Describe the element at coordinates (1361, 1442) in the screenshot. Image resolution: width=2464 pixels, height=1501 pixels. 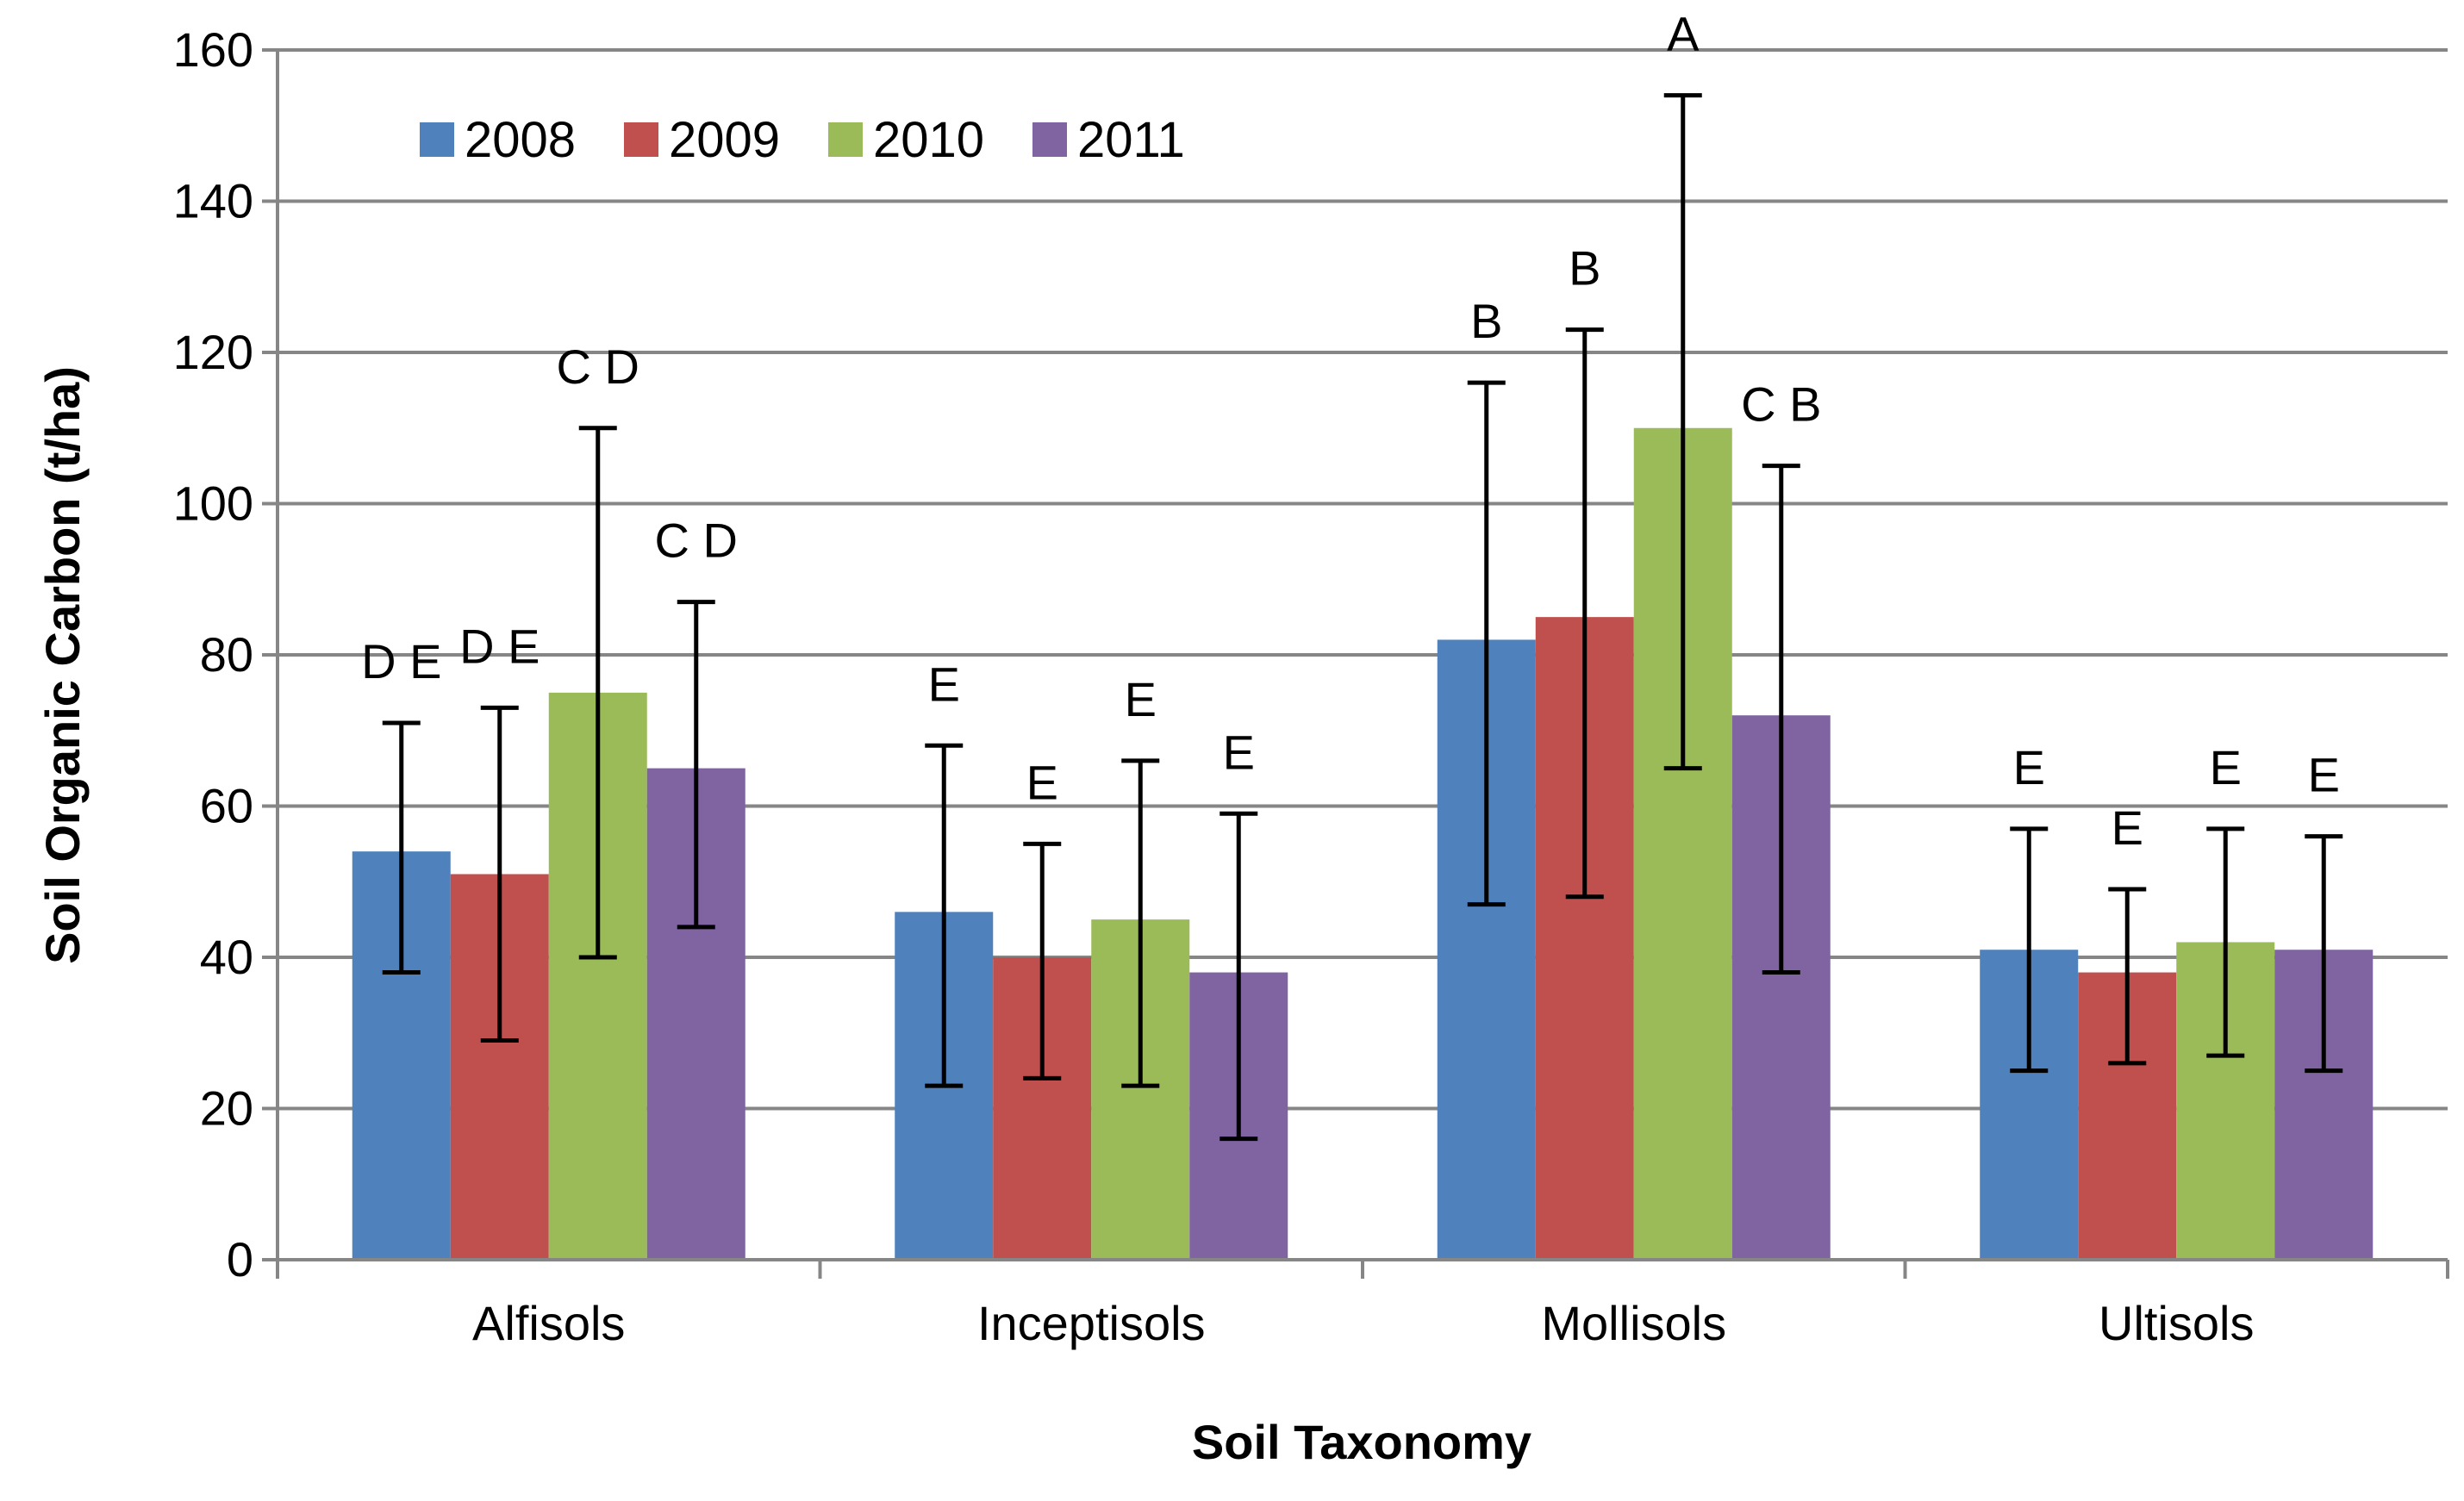
I see `x-axis-title: Soil Taxonomy` at that location.